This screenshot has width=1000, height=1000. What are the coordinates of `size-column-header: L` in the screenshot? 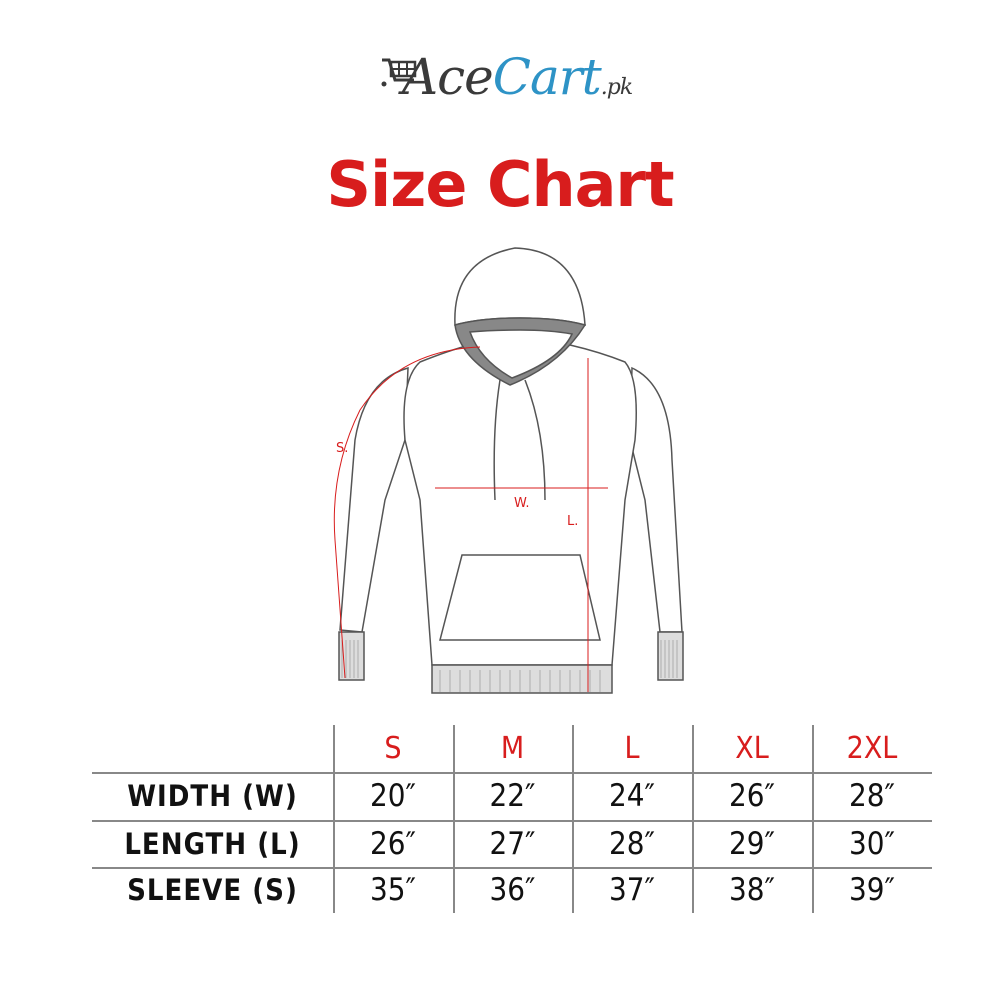 It's located at (632, 748).